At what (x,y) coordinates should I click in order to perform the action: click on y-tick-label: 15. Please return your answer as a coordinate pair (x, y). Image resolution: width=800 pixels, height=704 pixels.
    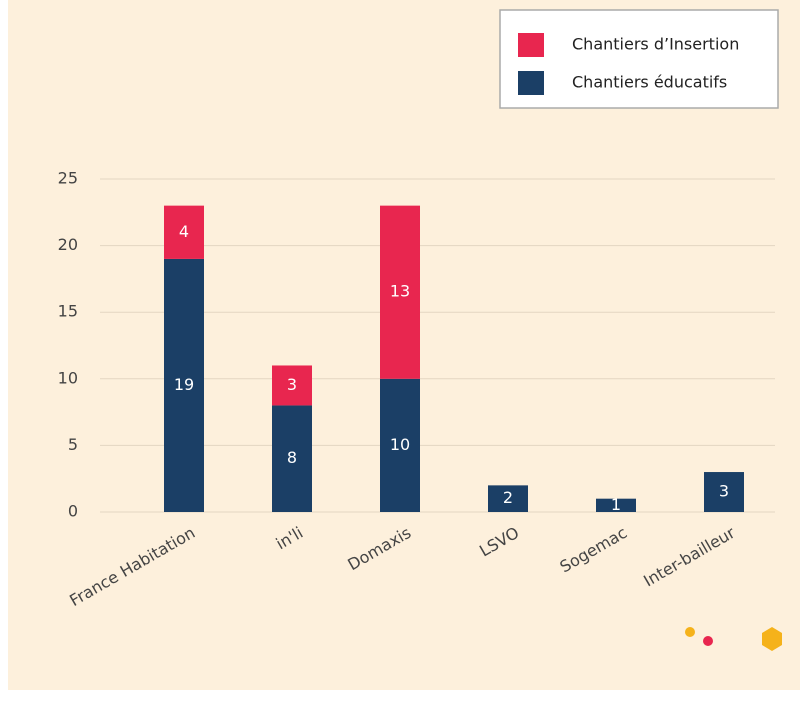
    Looking at the image, I should click on (68, 311).